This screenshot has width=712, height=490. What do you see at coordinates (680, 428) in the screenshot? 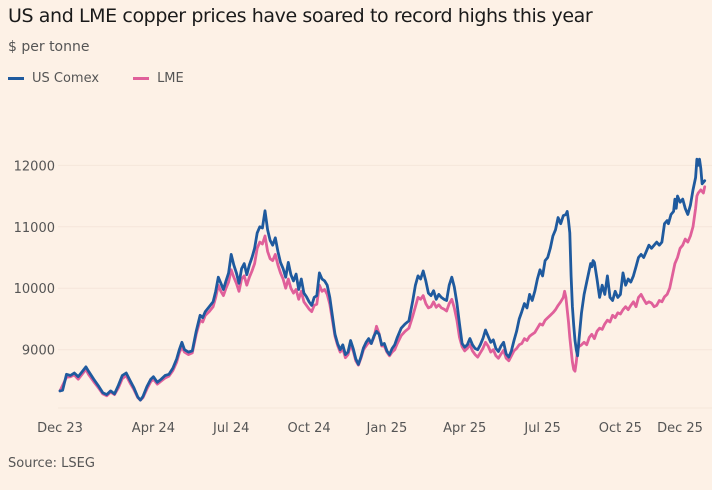
I see `x-tick-label: Dec 25` at bounding box center [680, 428].